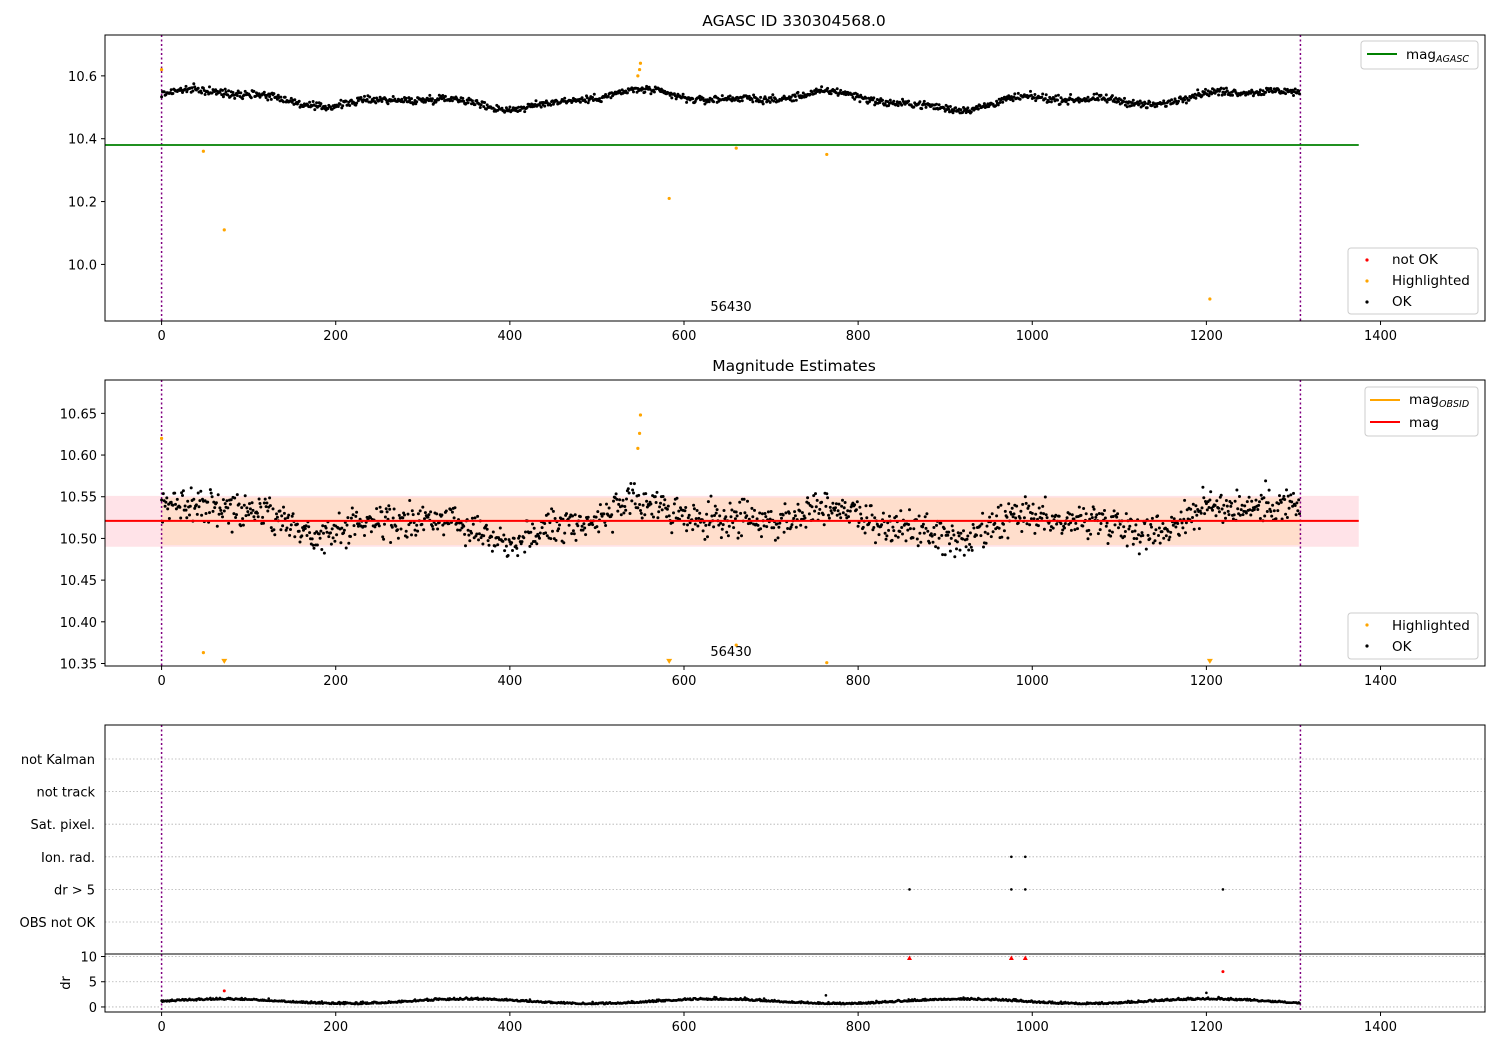 Image resolution: width=1500 pixels, height=1050 pixels. I want to click on panel1-legend-highlighted-swatch, so click(1367, 281).